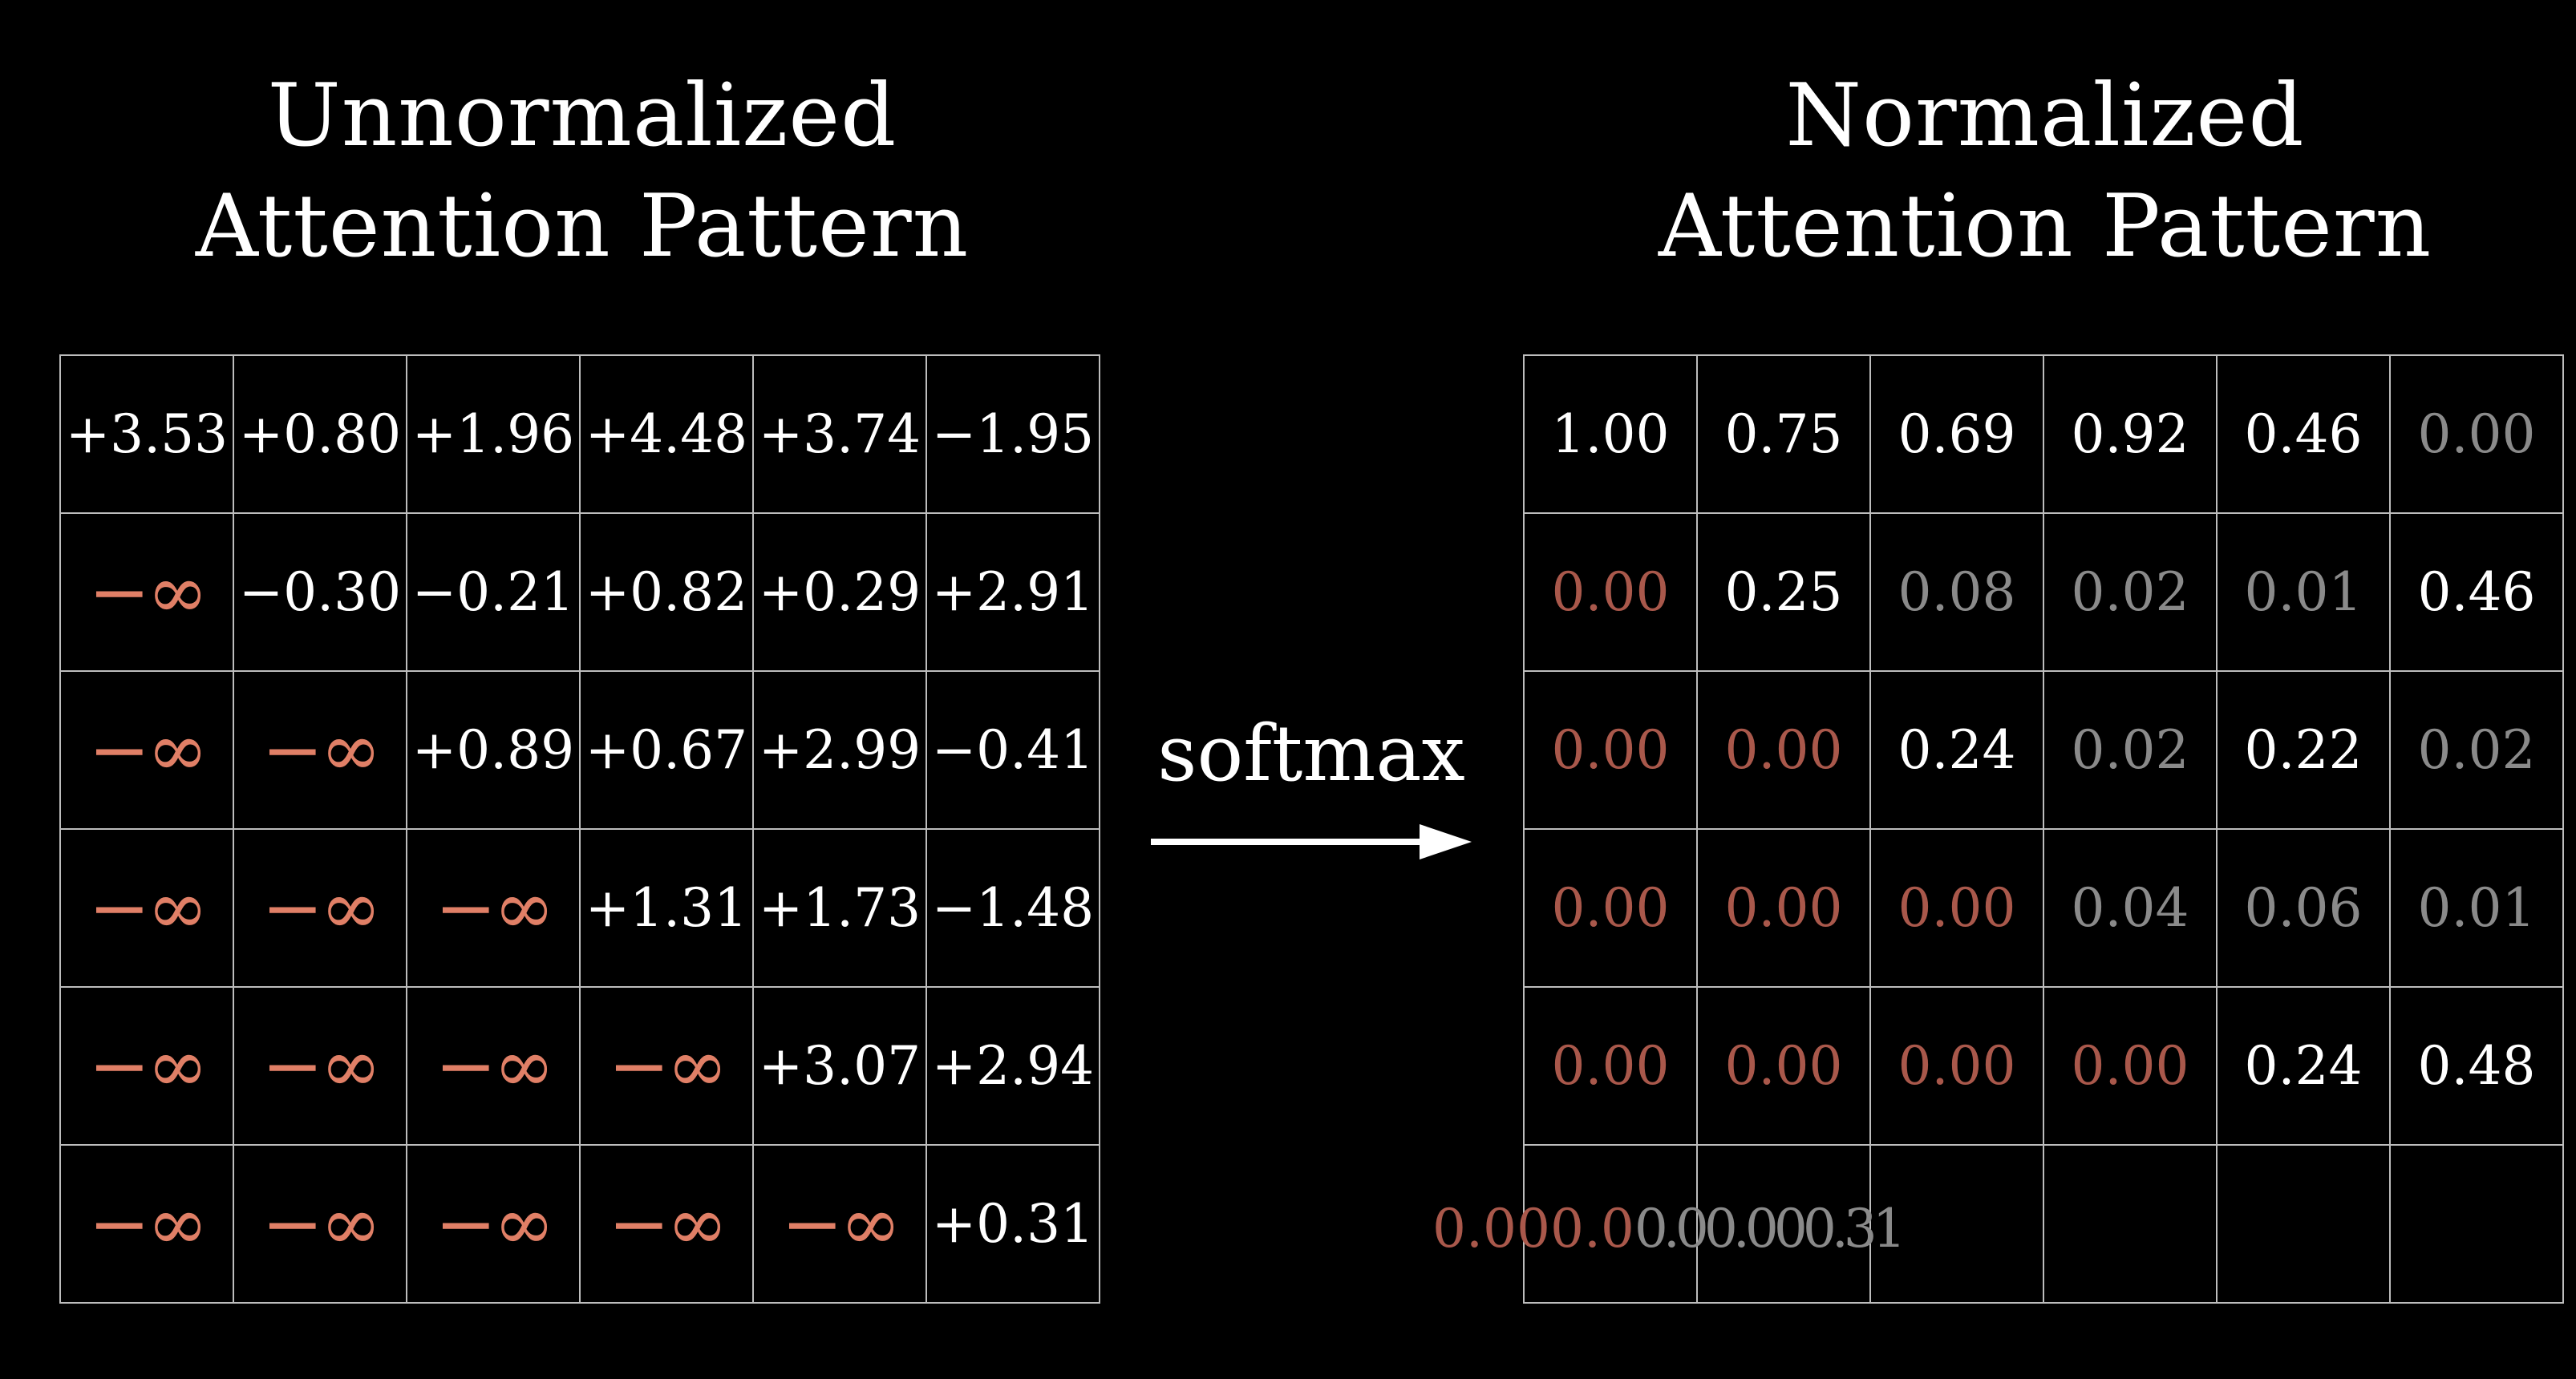  Describe the element at coordinates (1014, 435) in the screenshot. I see `unnormalized-cell-r1-c6: −1.95` at that location.